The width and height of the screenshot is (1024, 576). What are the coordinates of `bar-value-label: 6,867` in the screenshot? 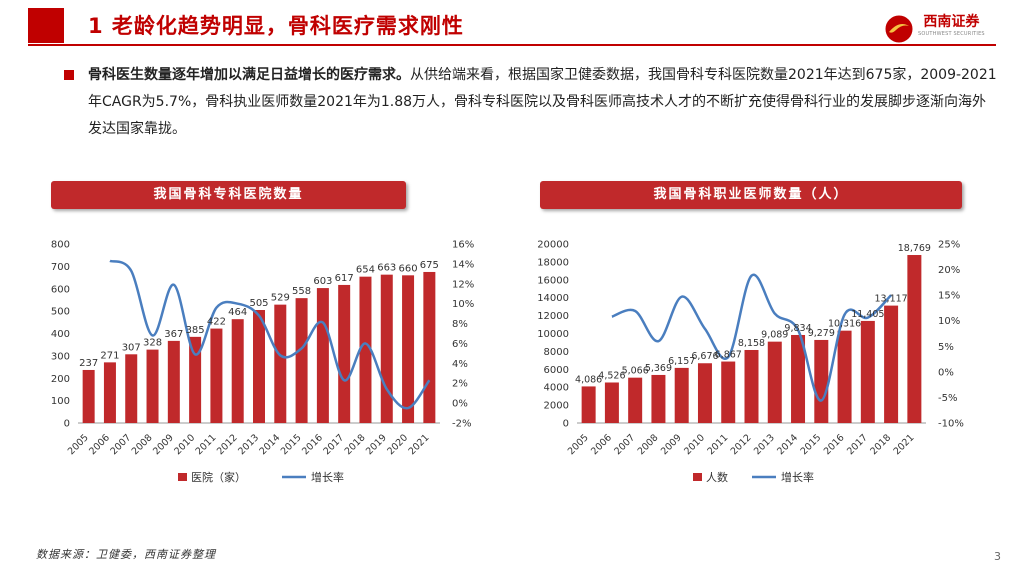 It's located at (728, 355).